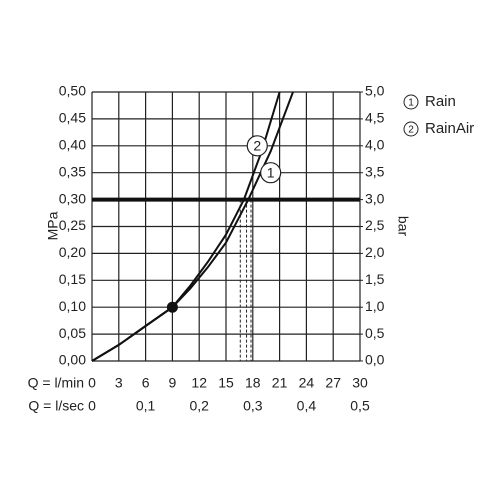  Describe the element at coordinates (375, 171) in the screenshot. I see `y2-tick-label: 3,5` at that location.